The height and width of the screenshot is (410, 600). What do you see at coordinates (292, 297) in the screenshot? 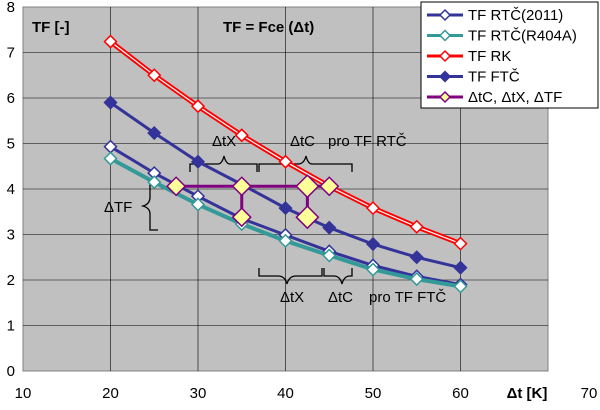
I see `annotation-bottom-dtx: ΔtX` at bounding box center [292, 297].